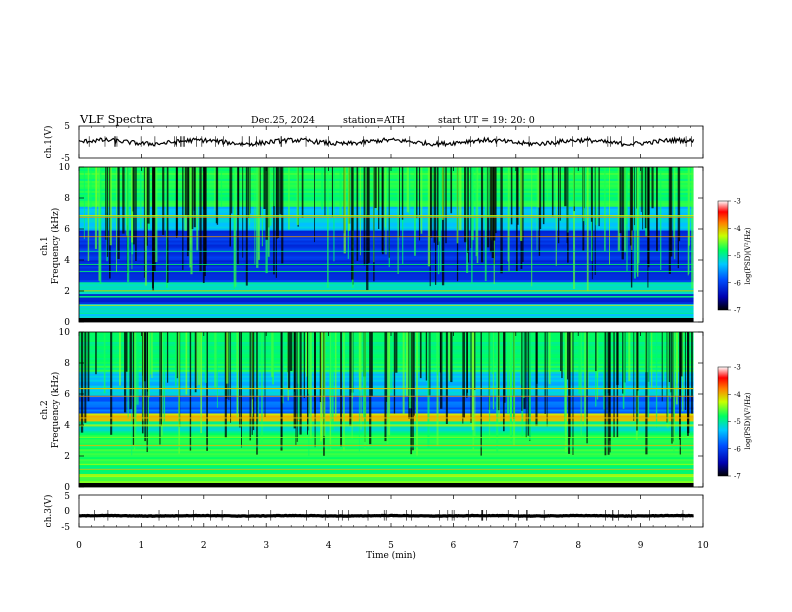 The width and height of the screenshot is (792, 612). I want to click on ch2-spectrogram-ylabel-freq: Frequency (kHz), so click(55, 410).